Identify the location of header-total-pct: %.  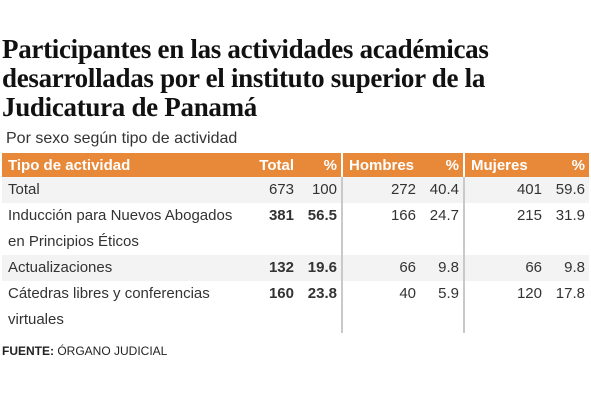
(330, 165).